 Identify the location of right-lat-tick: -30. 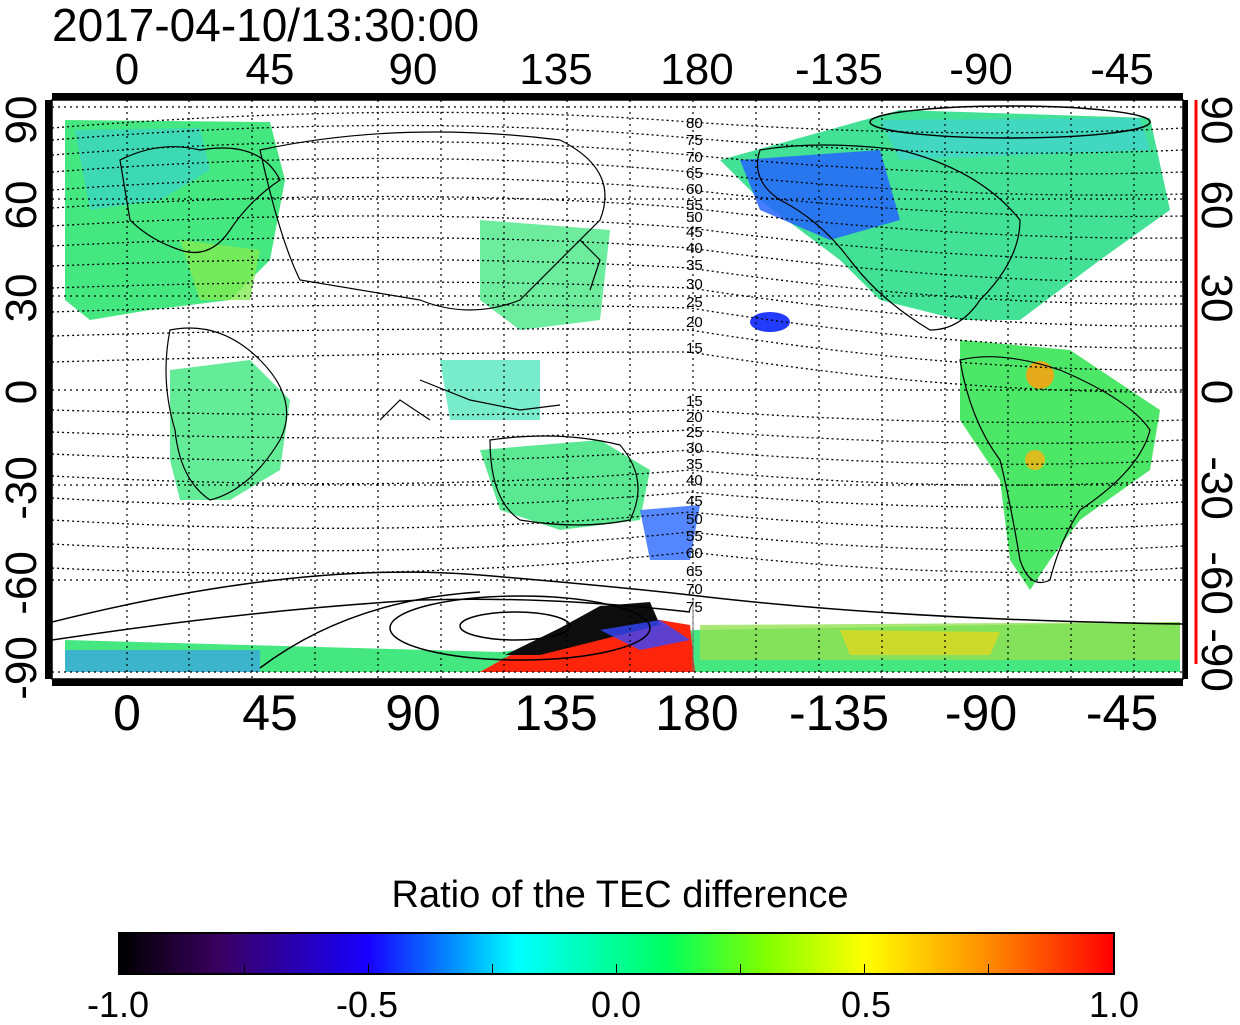
(1216, 488).